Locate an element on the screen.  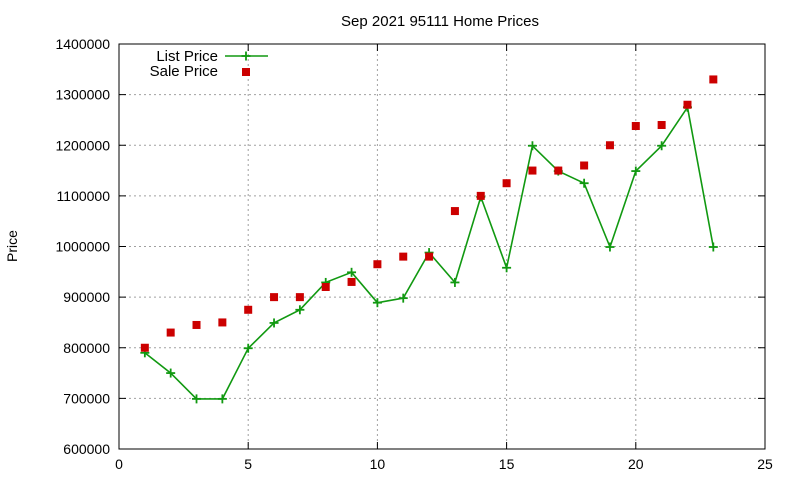
y-tick-label: 1000000 is located at coordinates (82, 247).